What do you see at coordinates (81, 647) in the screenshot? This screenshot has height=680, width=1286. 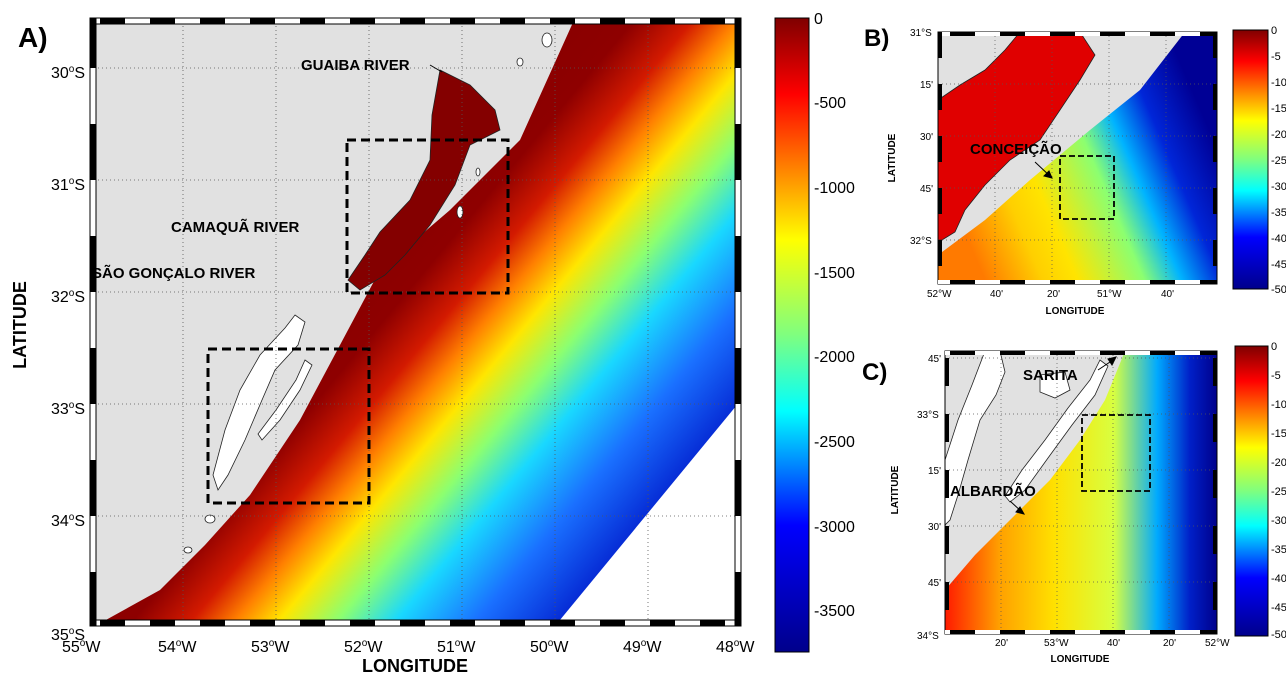 I see `lon-tick-55w: 55oW` at bounding box center [81, 647].